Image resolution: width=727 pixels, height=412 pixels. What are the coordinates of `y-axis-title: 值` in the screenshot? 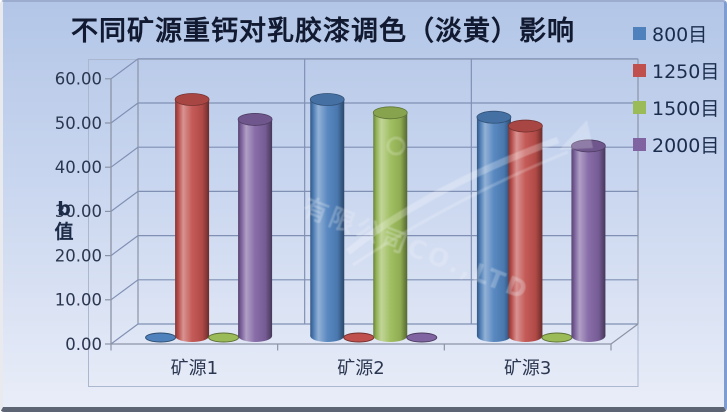 It's located at (63, 231).